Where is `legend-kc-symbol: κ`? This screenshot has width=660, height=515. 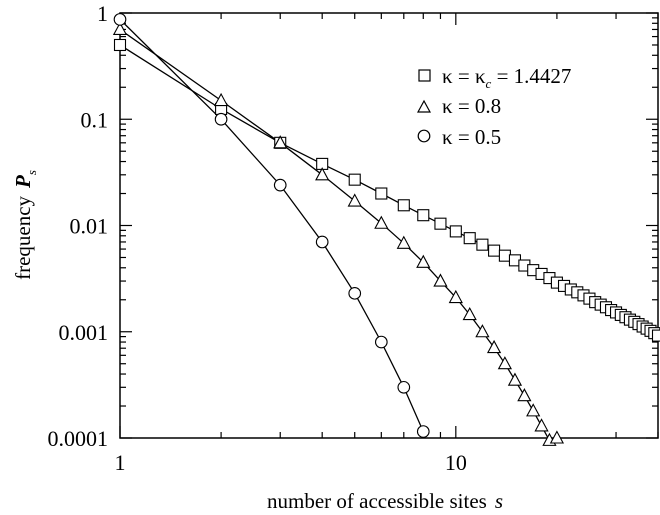 legend-kc-symbol: κ is located at coordinates (480, 76).